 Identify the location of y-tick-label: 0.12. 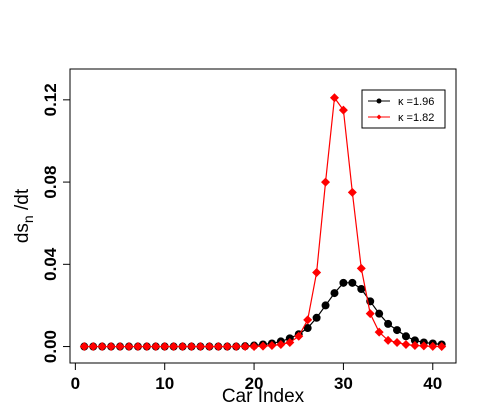
(50, 99).